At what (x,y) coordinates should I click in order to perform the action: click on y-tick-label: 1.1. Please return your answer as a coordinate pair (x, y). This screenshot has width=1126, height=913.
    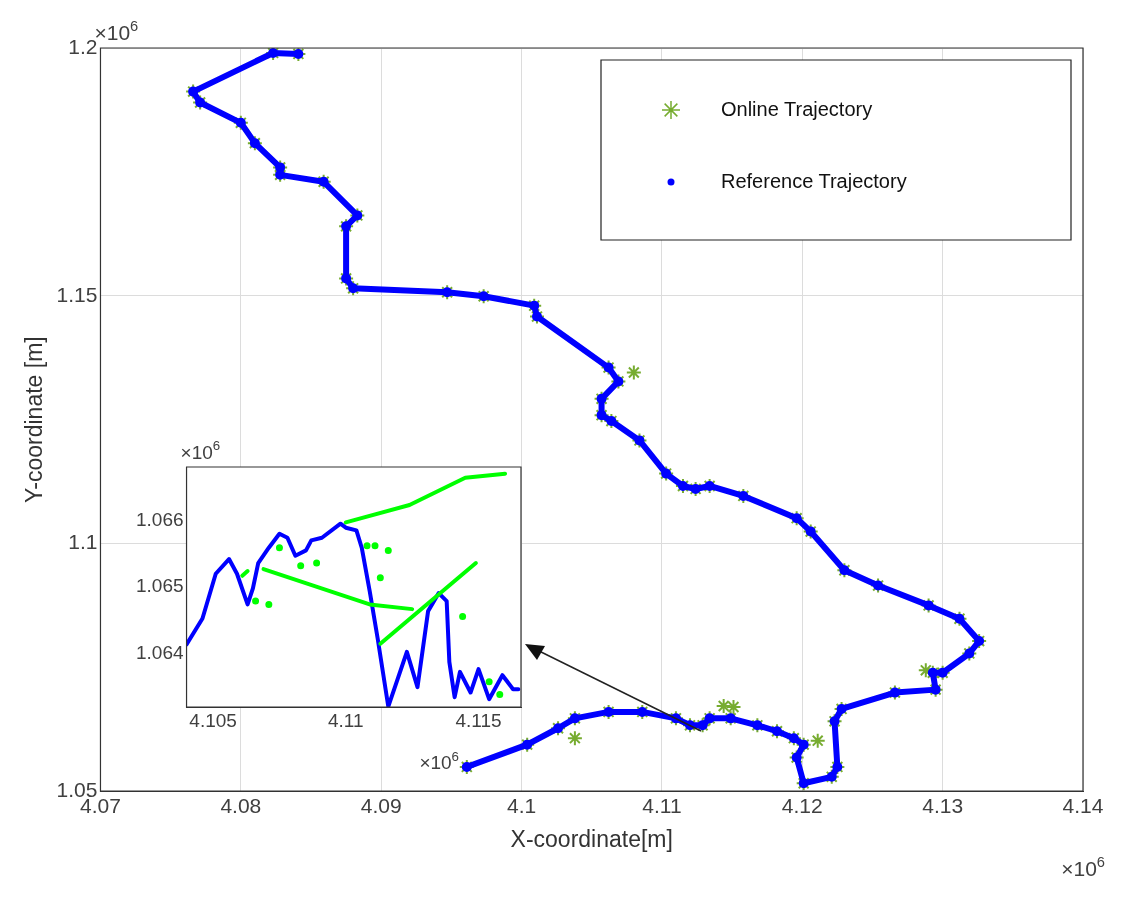
    Looking at the image, I should click on (83, 542).